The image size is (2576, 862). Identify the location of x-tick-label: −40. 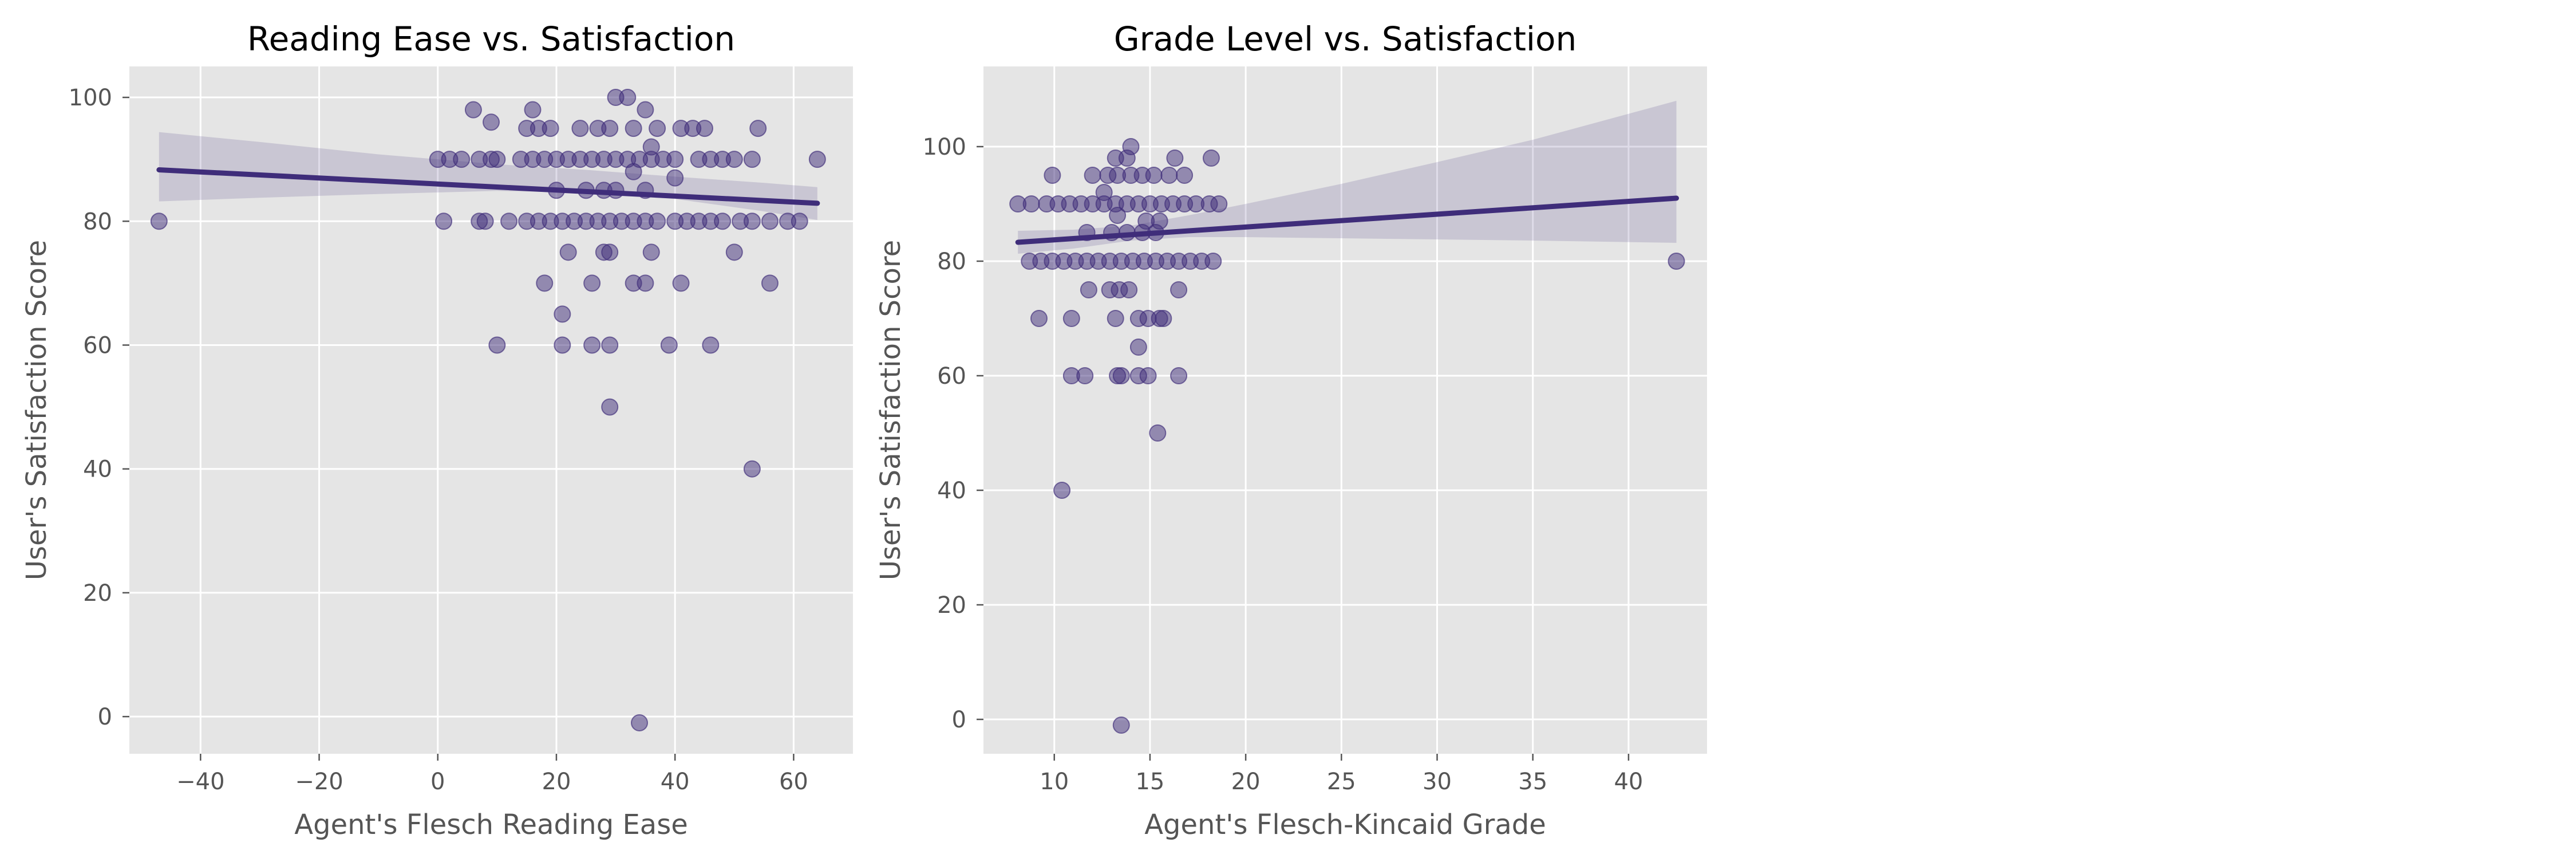
(200, 782).